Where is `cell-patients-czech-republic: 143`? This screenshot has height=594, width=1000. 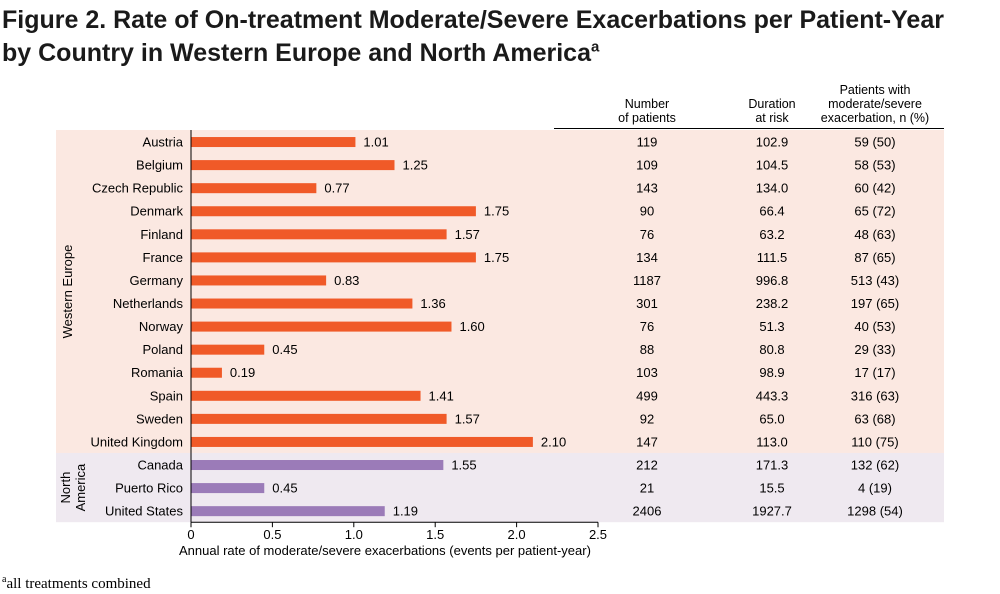
cell-patients-czech-republic: 143 is located at coordinates (647, 188).